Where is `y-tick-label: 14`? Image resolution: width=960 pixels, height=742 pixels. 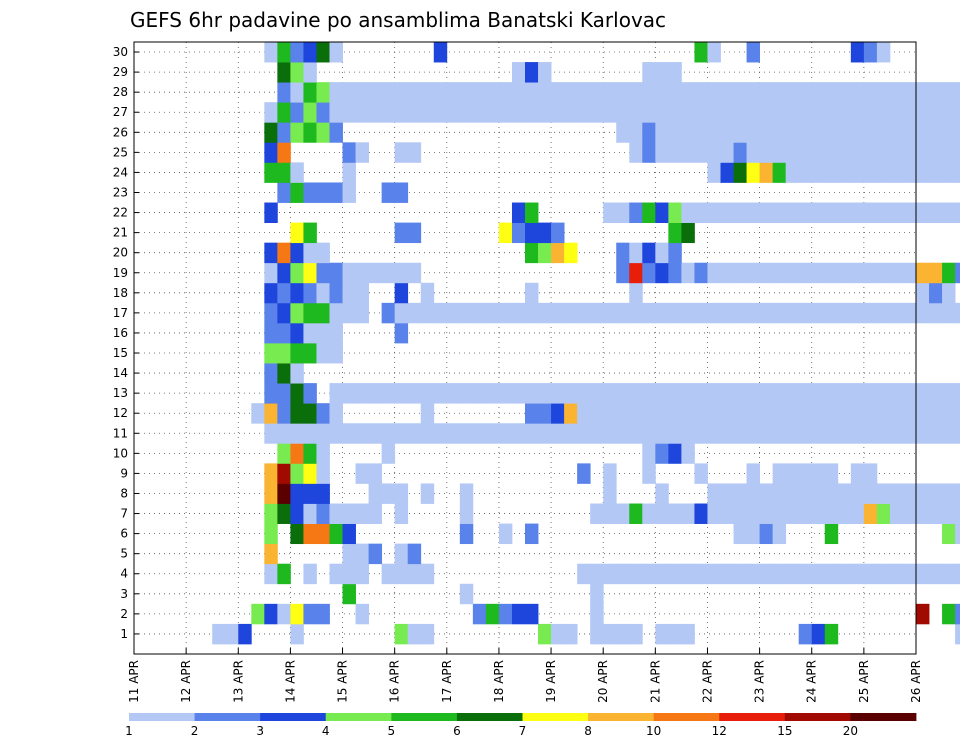
y-tick-label: 14 is located at coordinates (120, 373).